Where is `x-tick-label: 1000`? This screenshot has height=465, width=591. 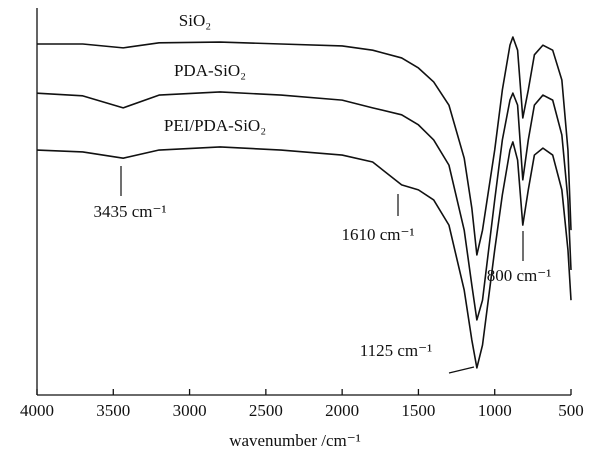
x-tick-label: 1000 is located at coordinates (495, 410).